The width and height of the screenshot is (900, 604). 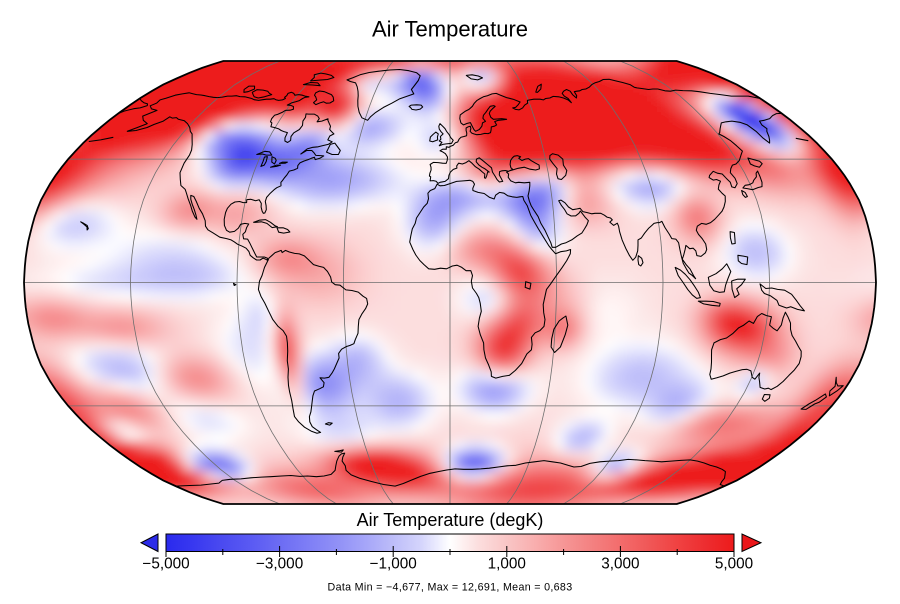 I want to click on svg-text: 5,000, so click(x=734, y=564).